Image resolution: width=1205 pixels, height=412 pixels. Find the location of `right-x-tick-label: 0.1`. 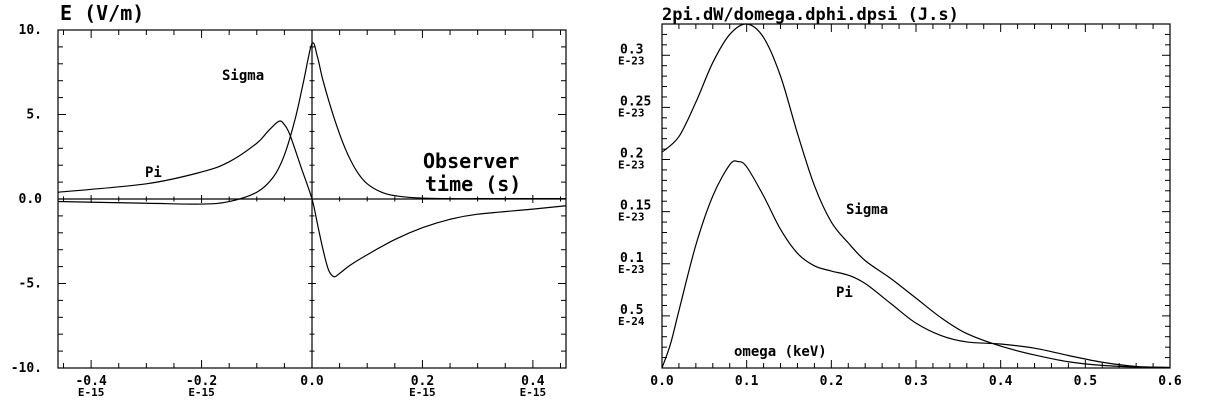

right-x-tick-label: 0.1 is located at coordinates (747, 381).